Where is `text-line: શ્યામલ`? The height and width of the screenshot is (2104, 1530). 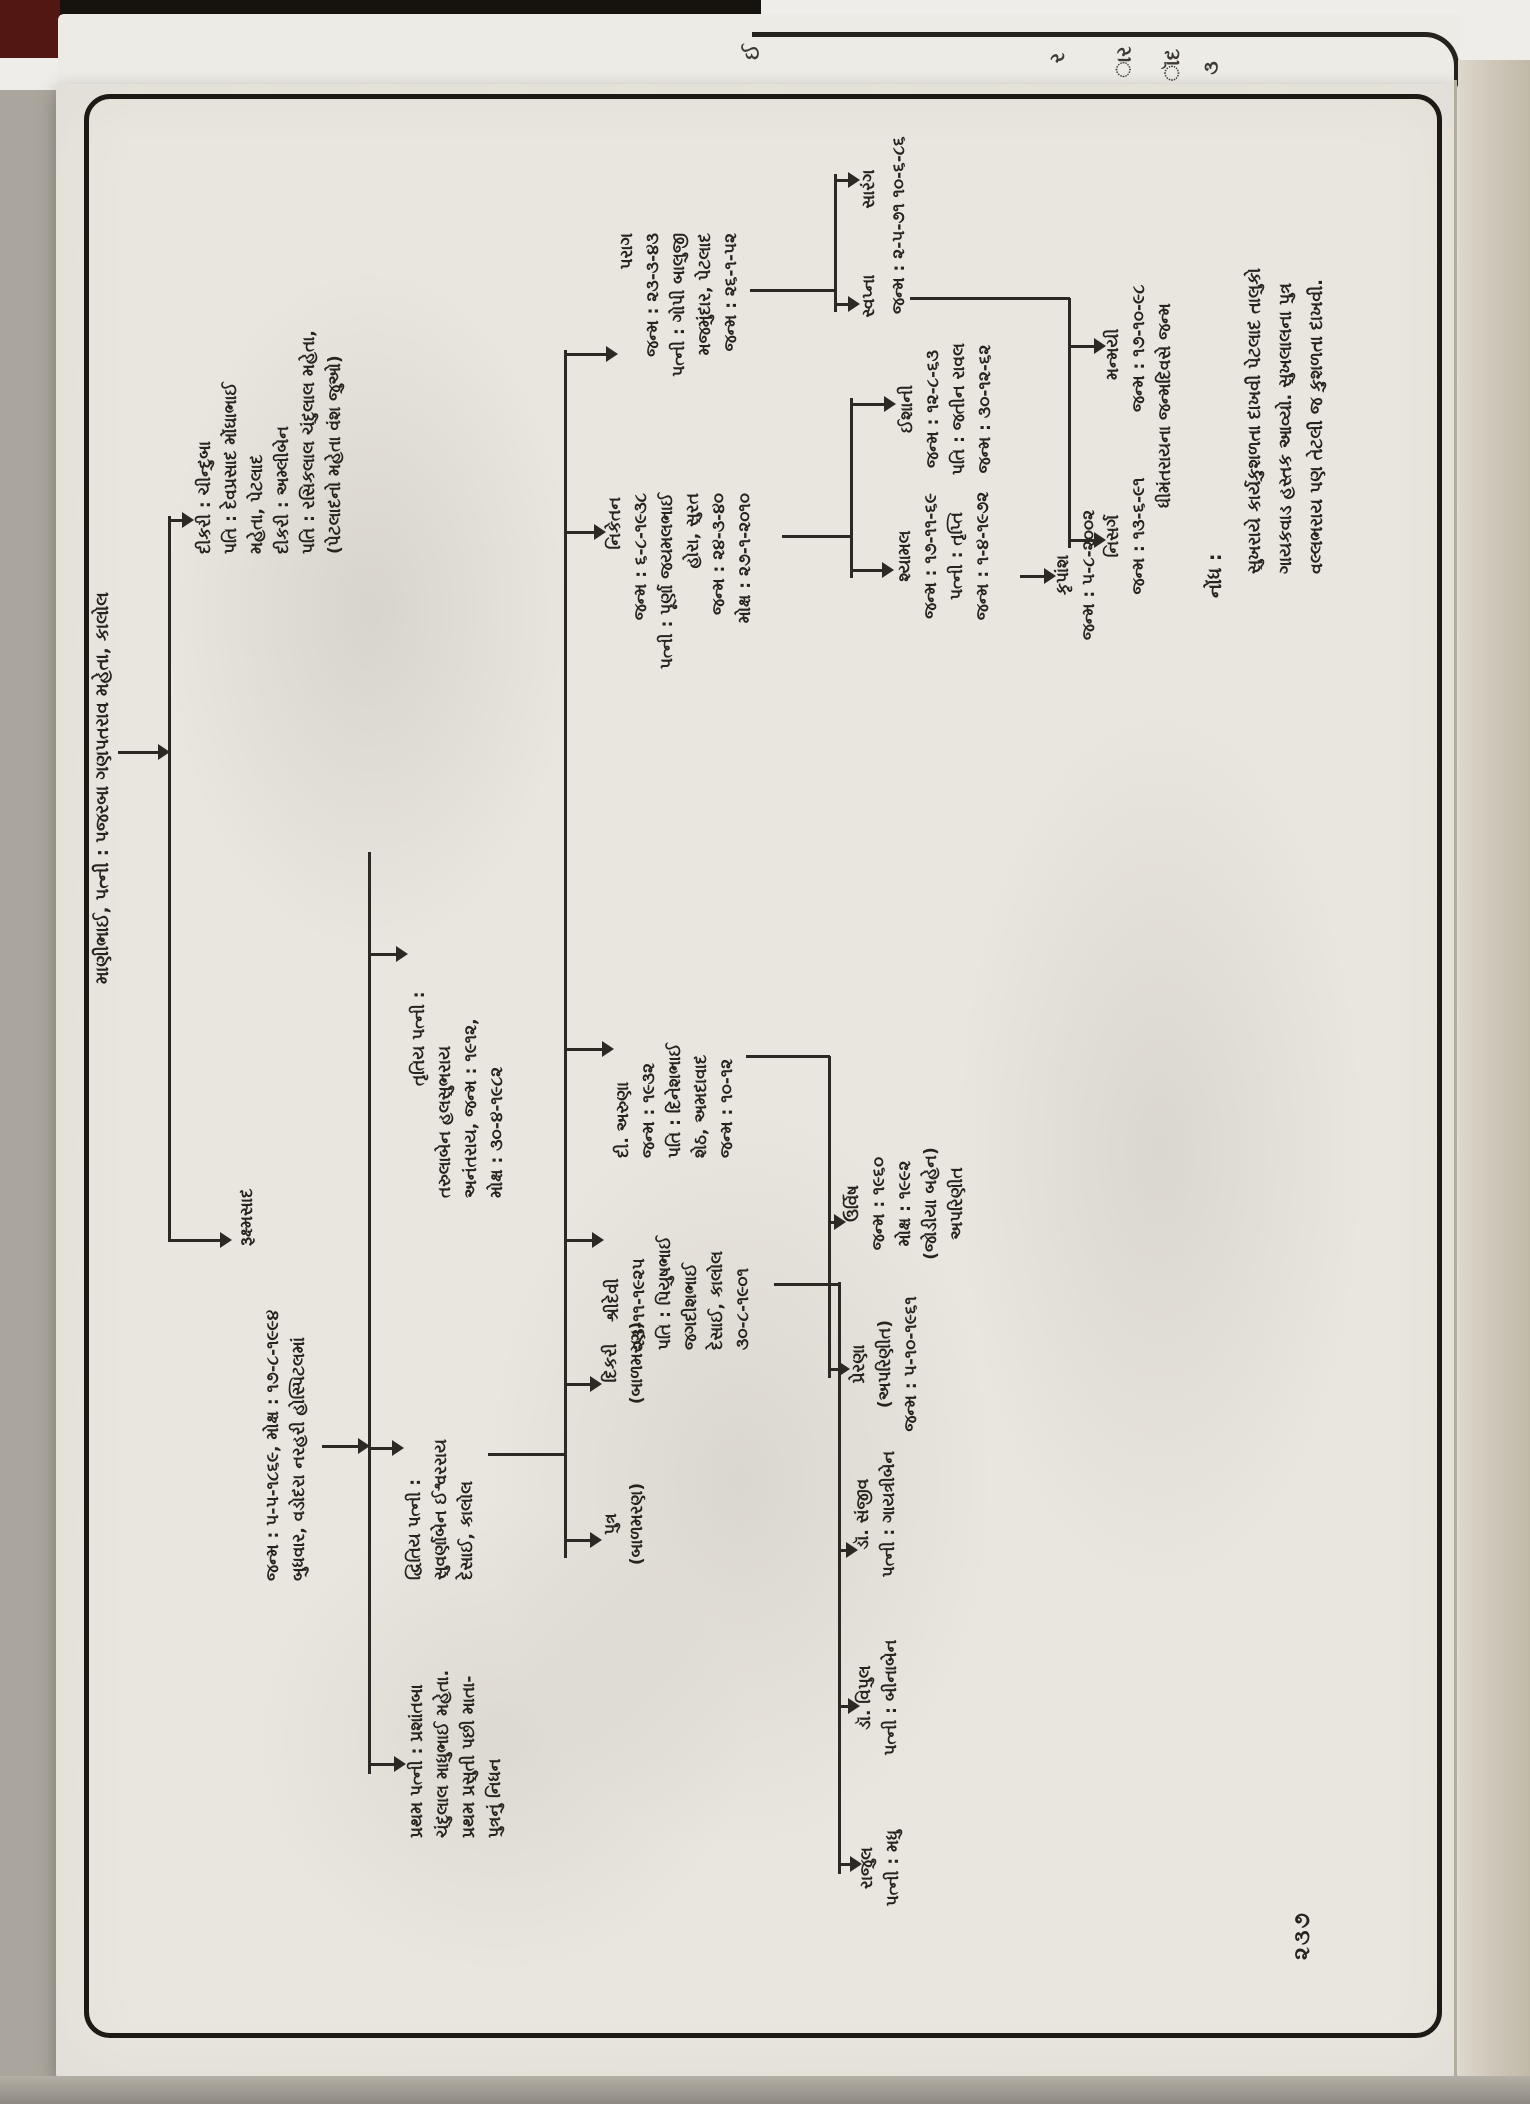 text-line: શ્યામલ is located at coordinates (905, 556).